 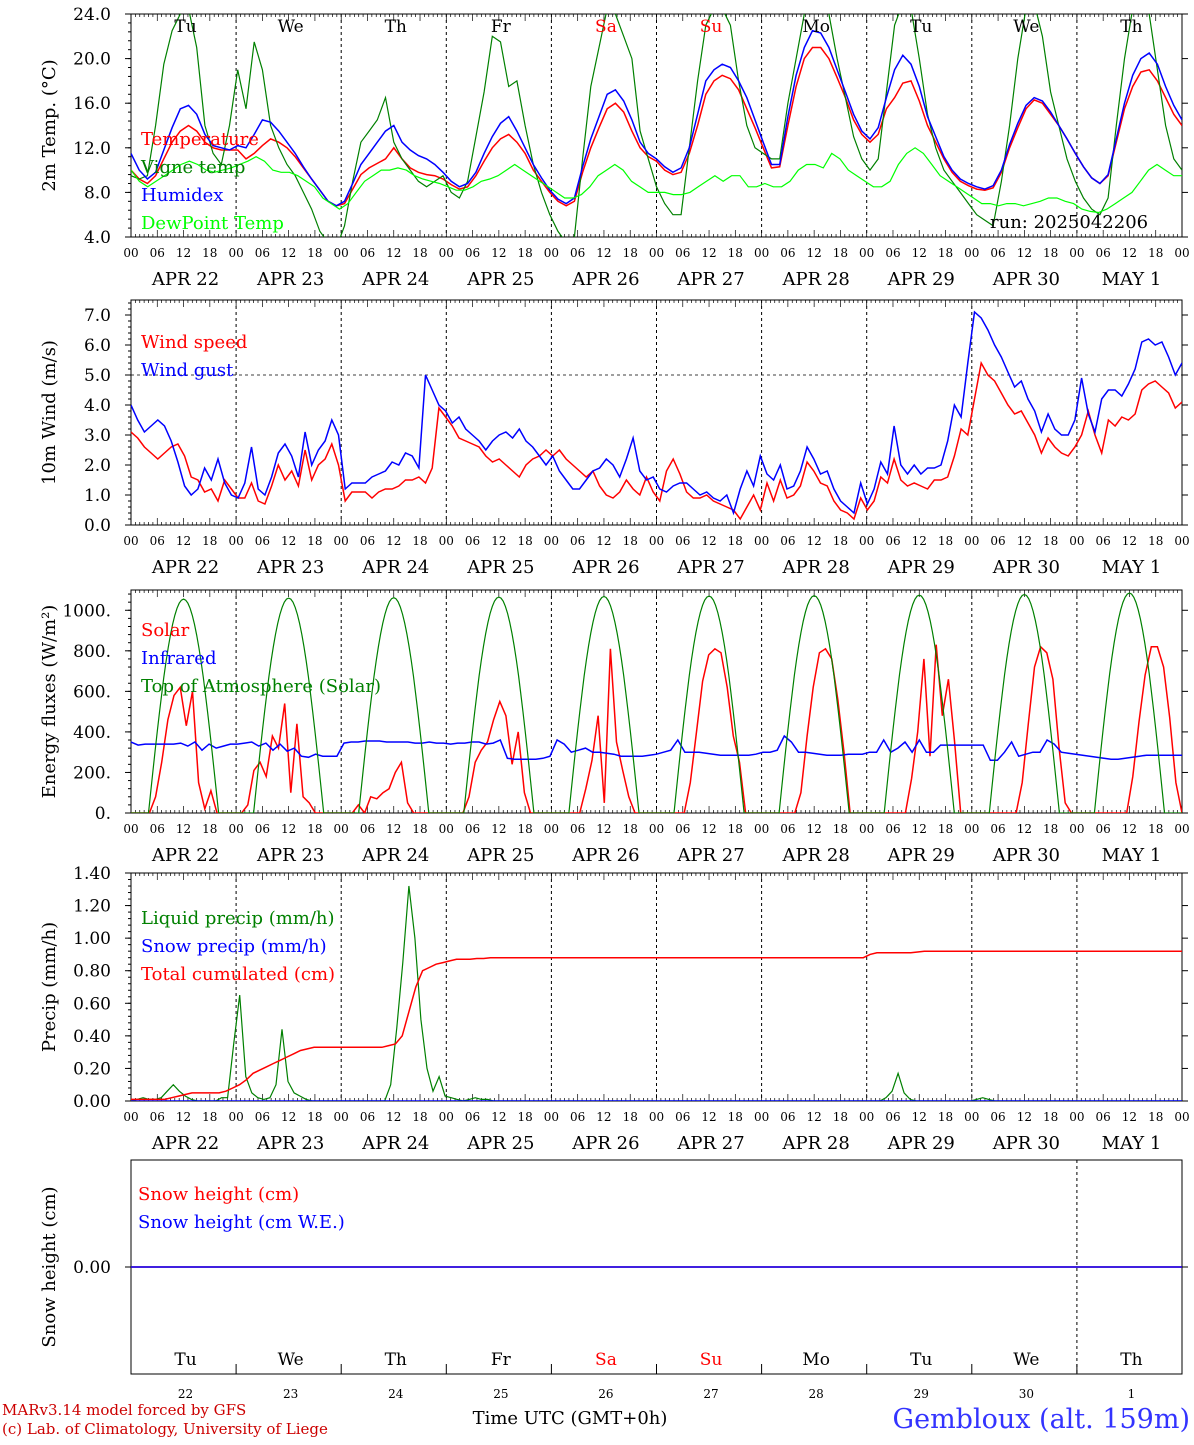 I want to click on ytick-label: 1.20, so click(x=92, y=907).